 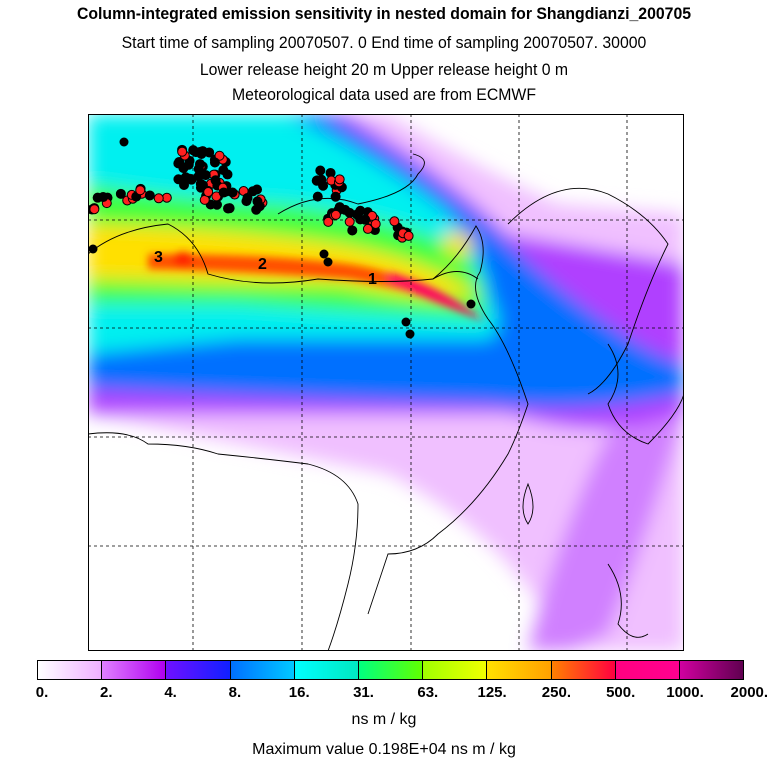 I want to click on label-2: 2, so click(x=262, y=264).